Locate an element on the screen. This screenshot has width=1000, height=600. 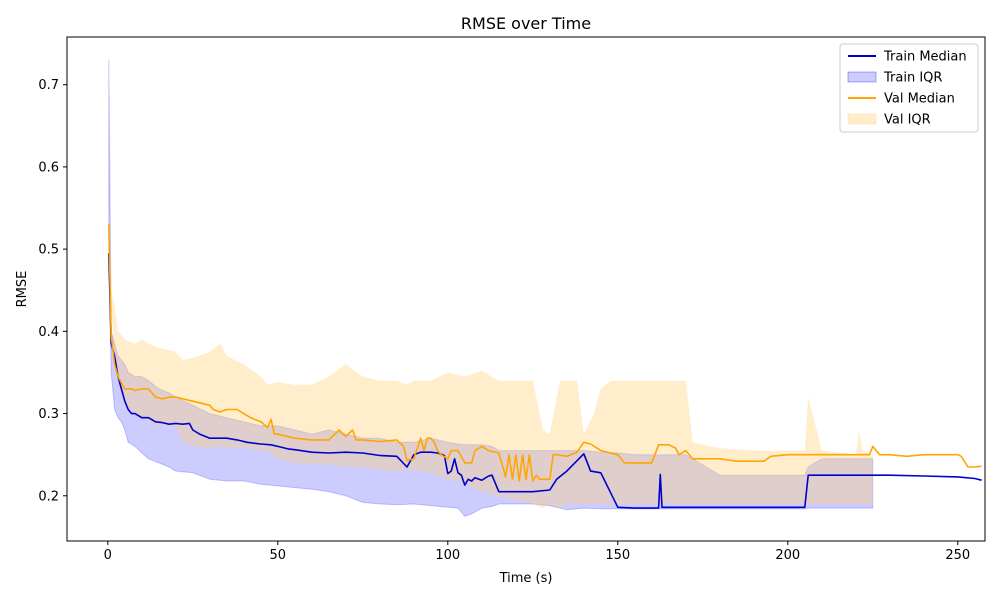
y-axis: 0.2 0.3 0.4 0.5 0.6 0.7 is located at coordinates (52, 291).